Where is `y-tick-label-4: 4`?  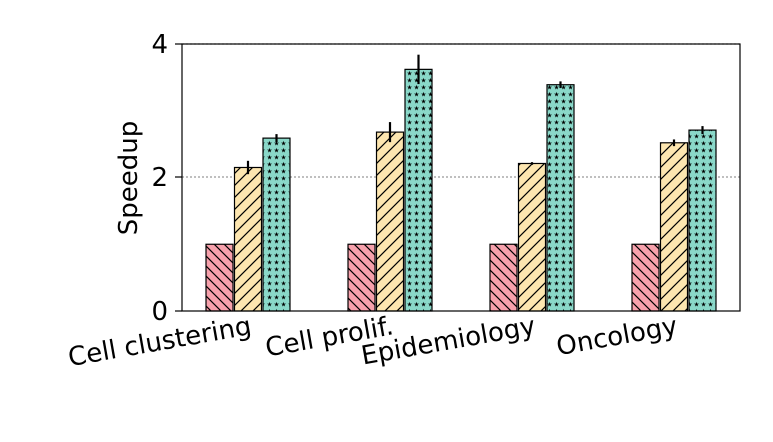
y-tick-label-4: 4 is located at coordinates (159, 45).